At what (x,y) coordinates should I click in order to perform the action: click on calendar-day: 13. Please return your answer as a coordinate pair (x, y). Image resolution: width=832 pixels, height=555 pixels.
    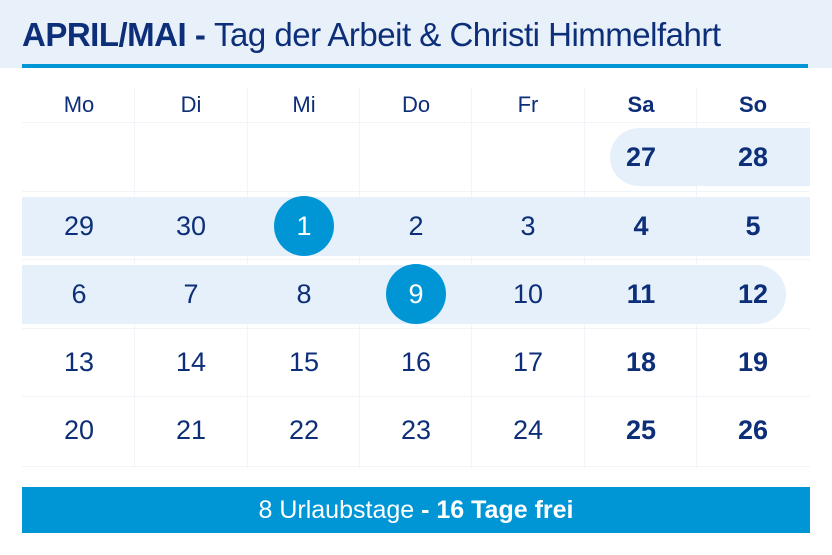
    Looking at the image, I should click on (79, 362).